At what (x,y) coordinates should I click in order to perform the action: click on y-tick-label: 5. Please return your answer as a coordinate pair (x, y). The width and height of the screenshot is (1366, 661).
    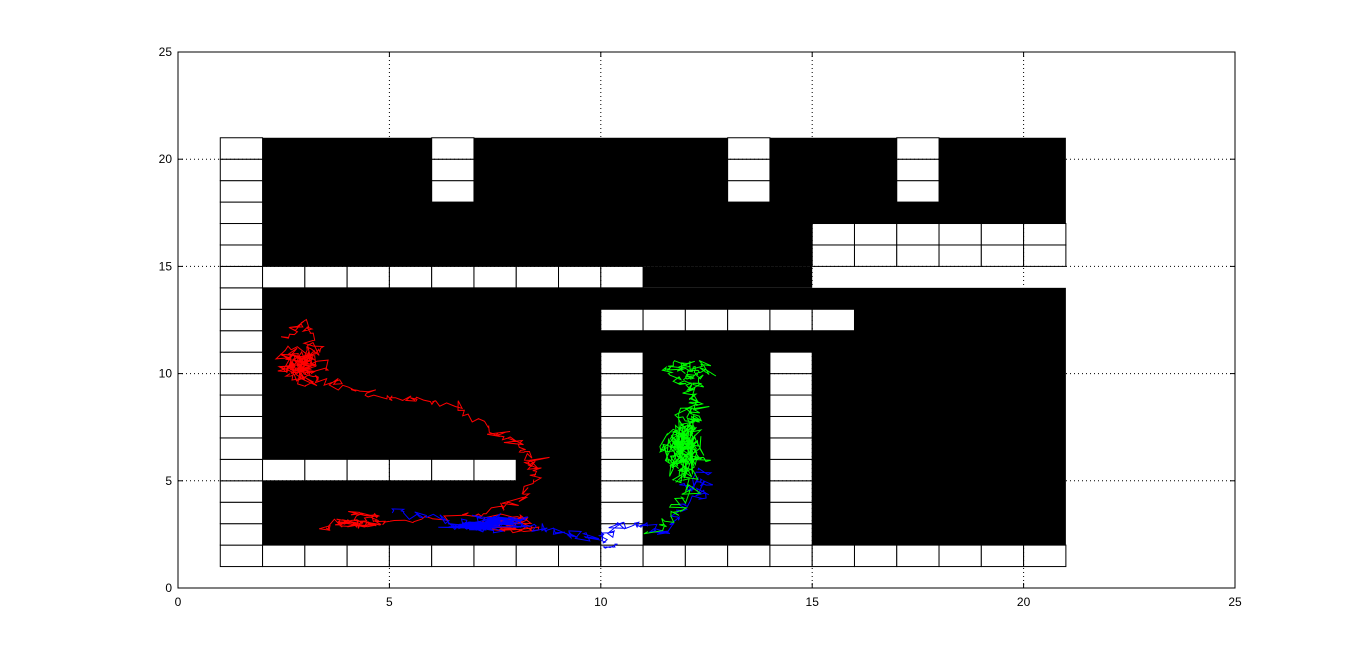
    Looking at the image, I should click on (168, 481).